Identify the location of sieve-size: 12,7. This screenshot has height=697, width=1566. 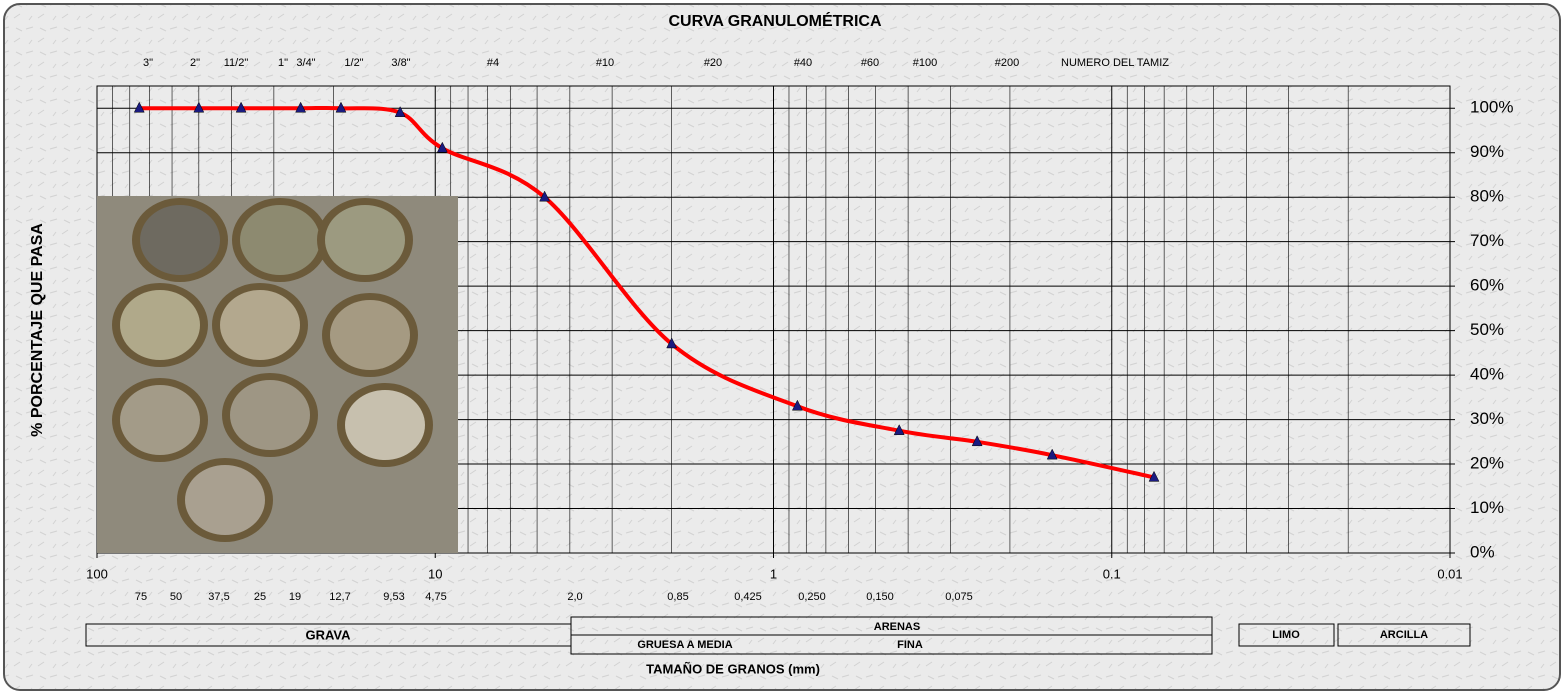
(339, 597).